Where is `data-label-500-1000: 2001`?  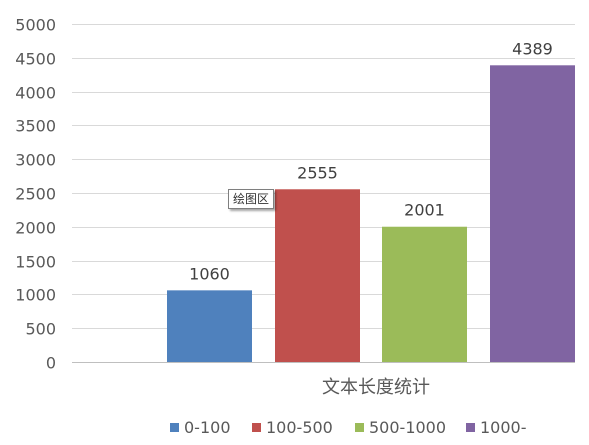
data-label-500-1000: 2001 is located at coordinates (424, 210).